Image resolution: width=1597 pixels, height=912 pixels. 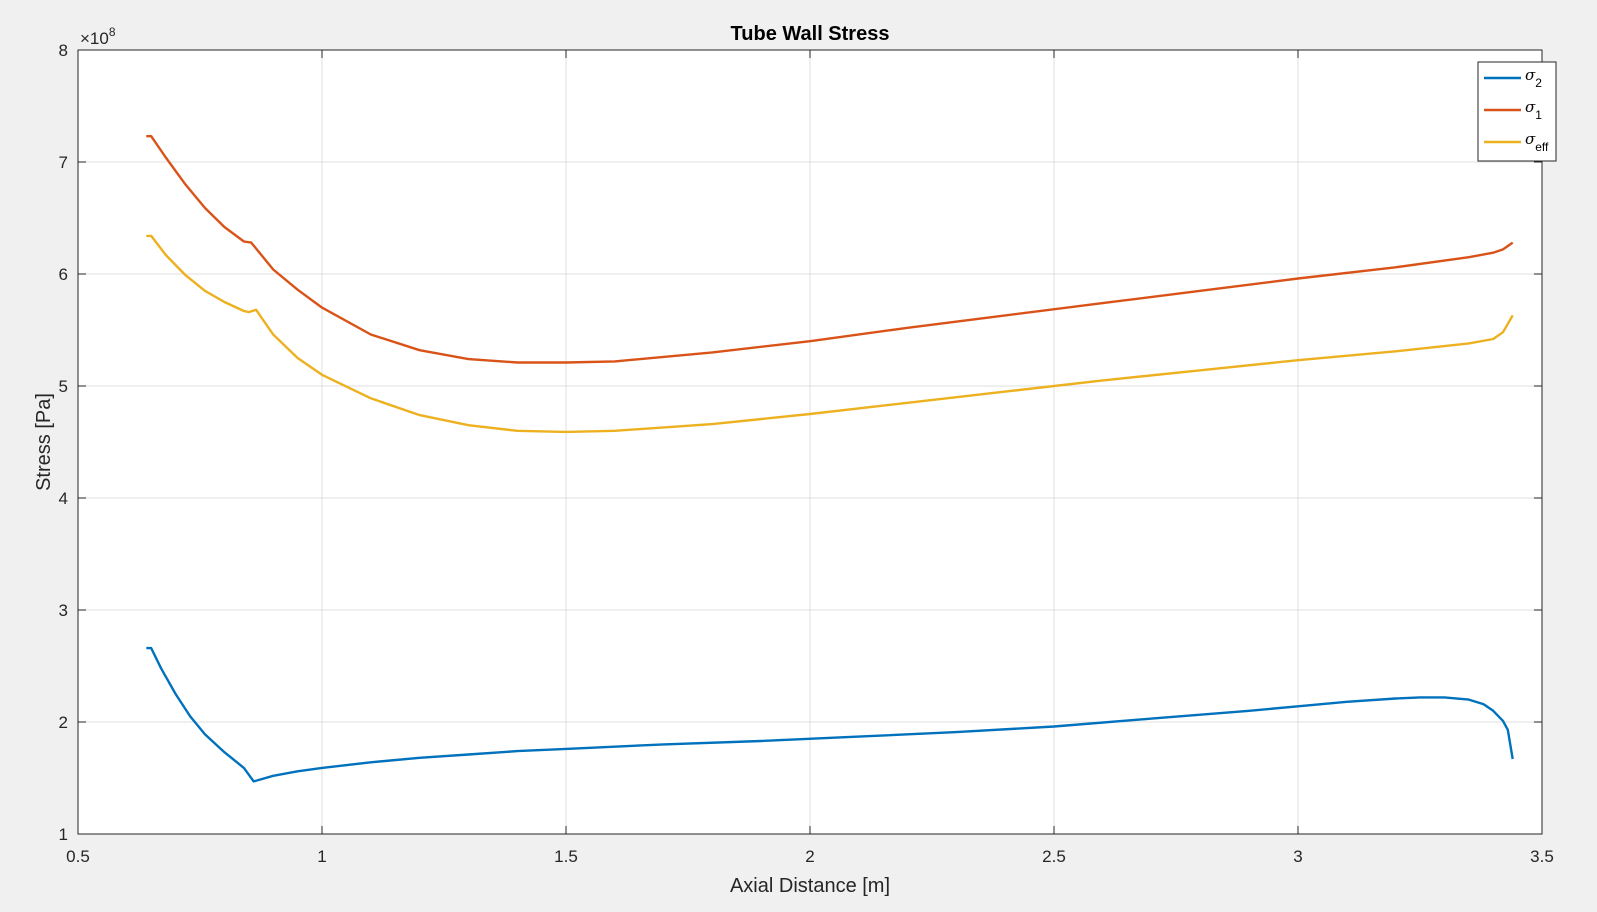 What do you see at coordinates (63, 834) in the screenshot?
I see `y-tick-label: 1` at bounding box center [63, 834].